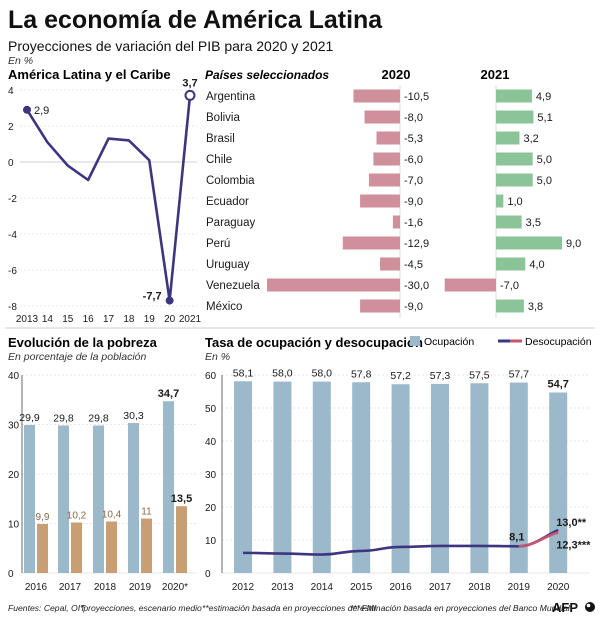 This screenshot has height=618, width=600. Describe the element at coordinates (413, 181) in the screenshot. I see `bar-2020-label: -7,0` at that location.